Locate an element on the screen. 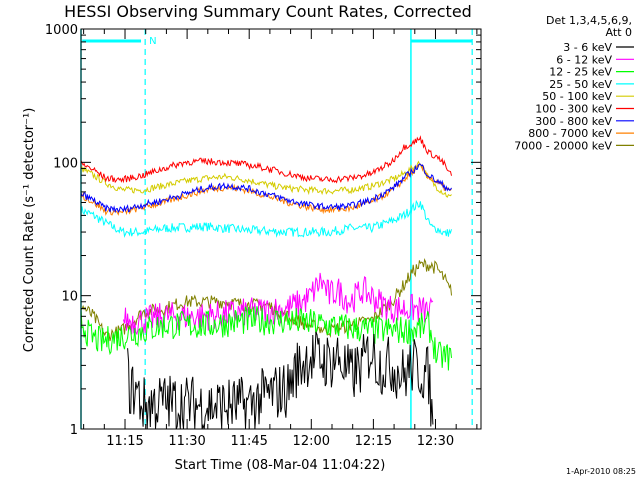  legend-entry-label: 300 - 800 keV is located at coordinates (573, 121).